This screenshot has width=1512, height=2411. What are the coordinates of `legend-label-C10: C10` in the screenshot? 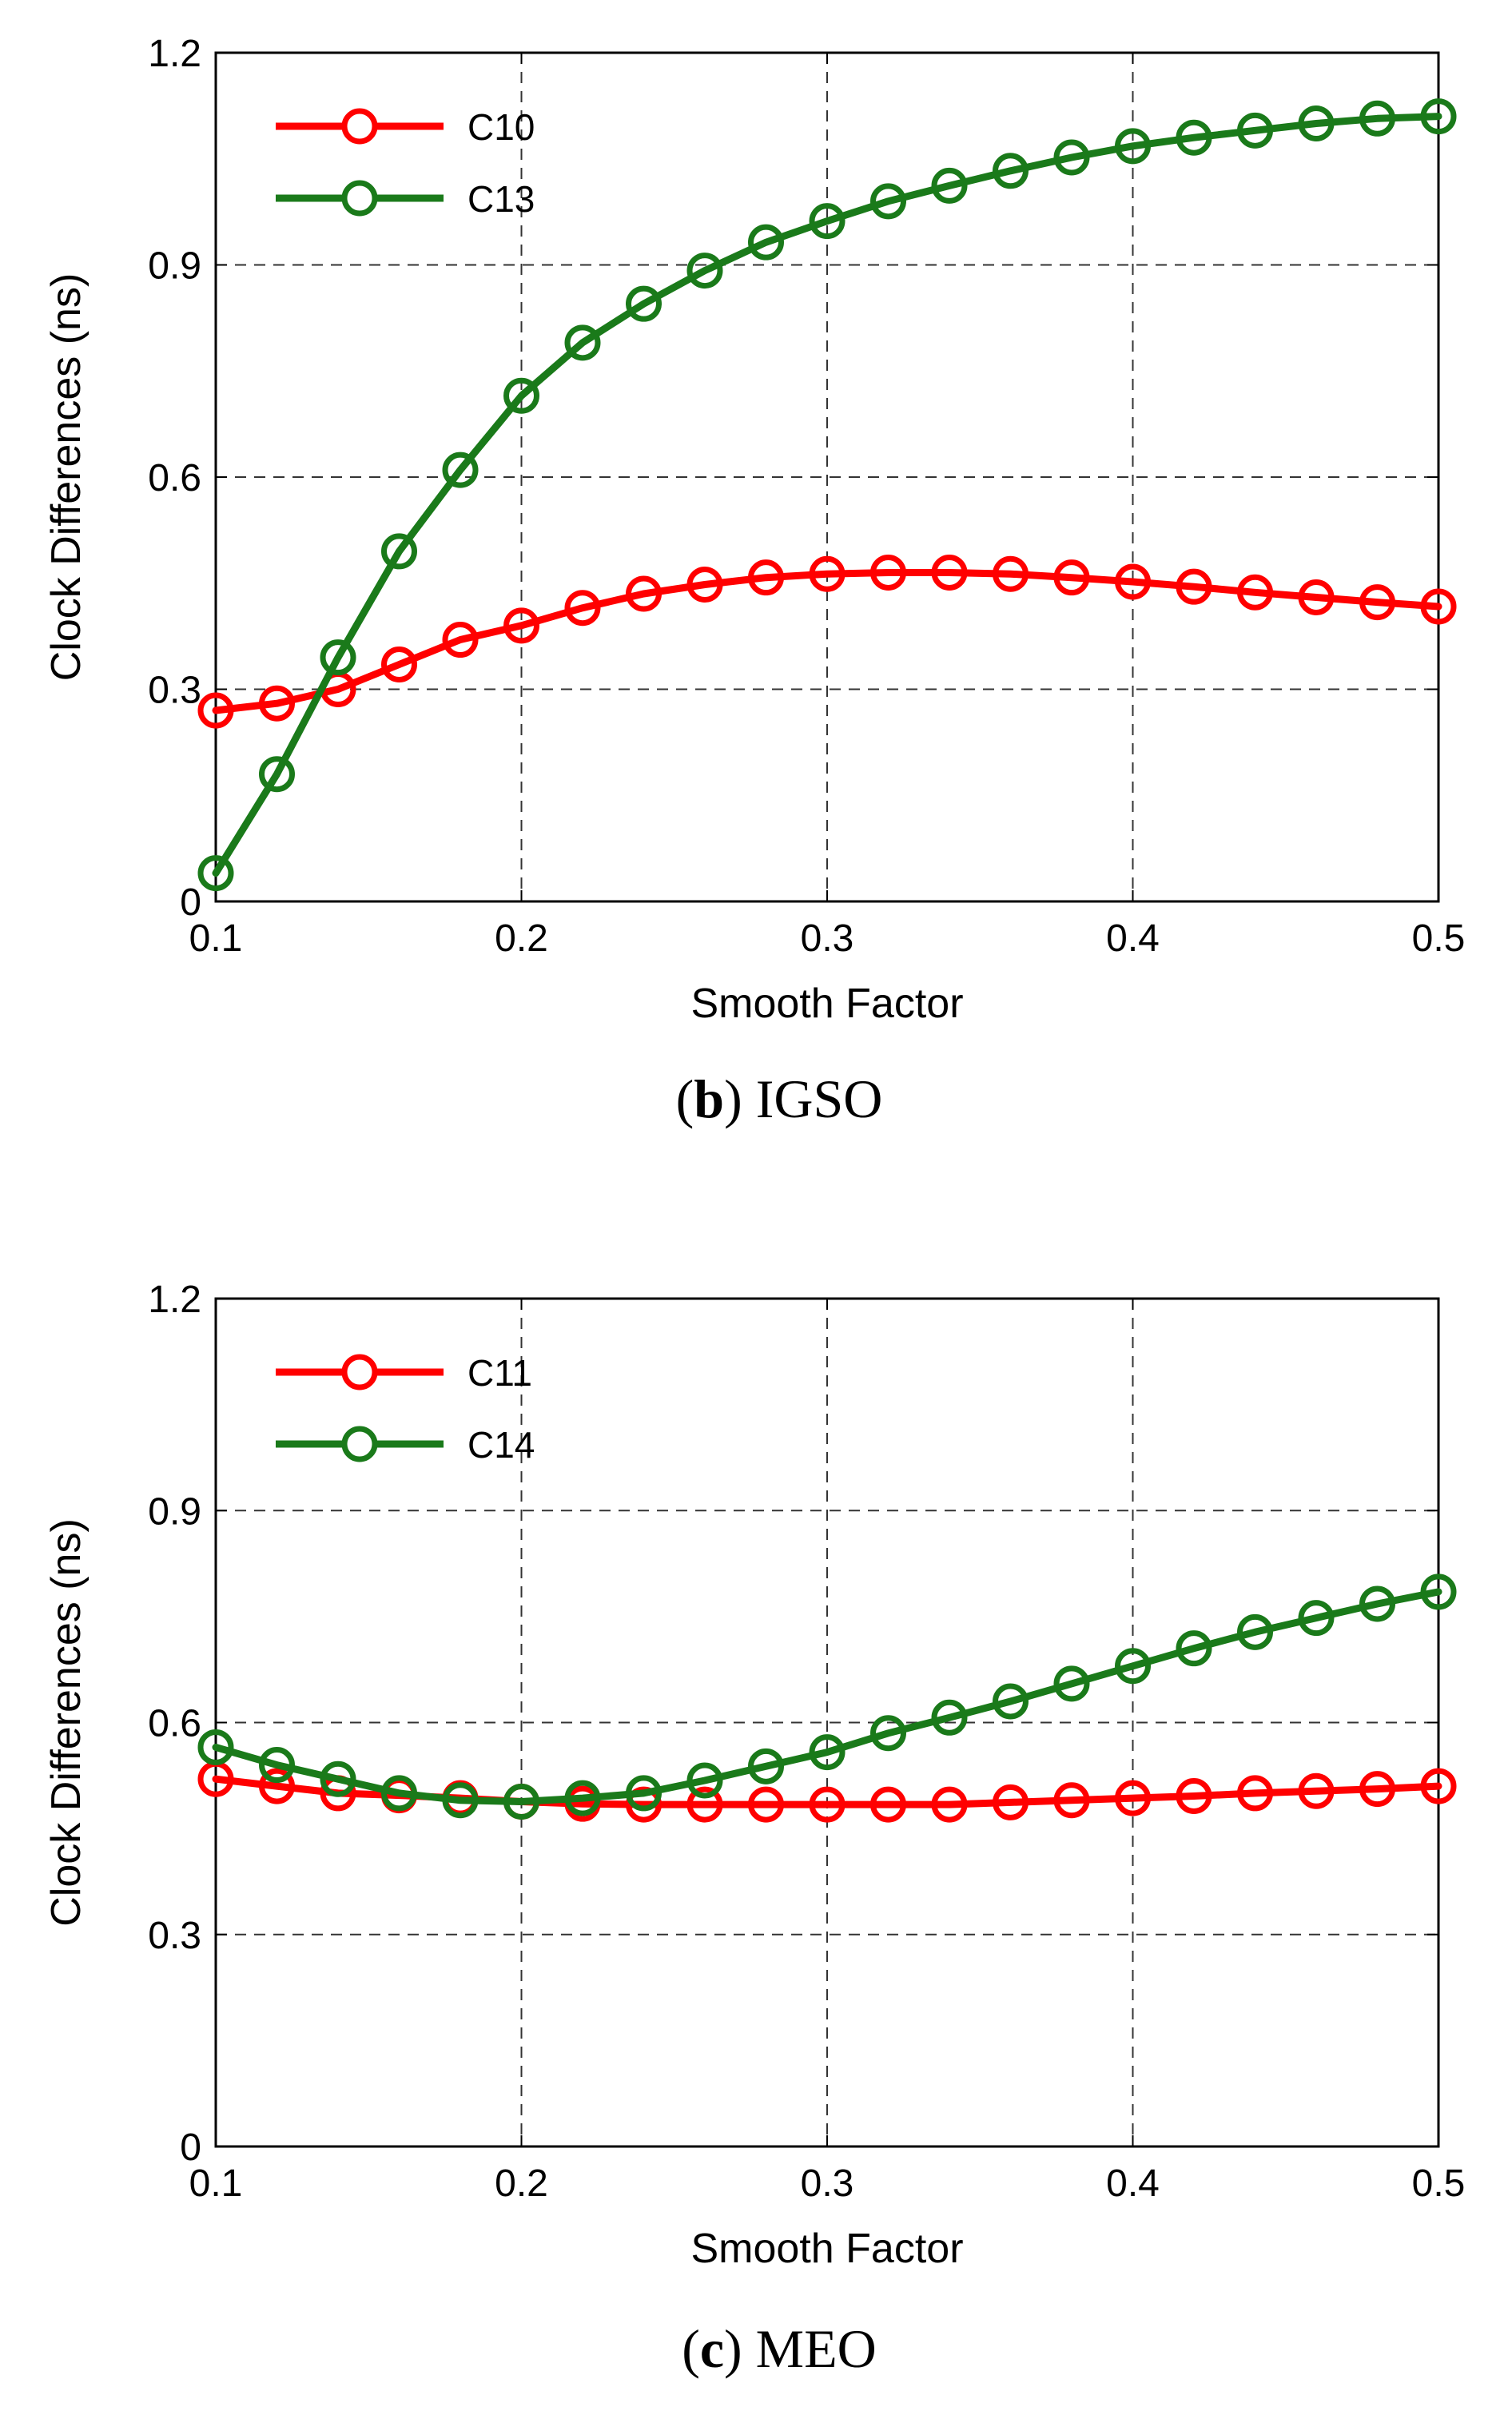 It's located at (501, 127).